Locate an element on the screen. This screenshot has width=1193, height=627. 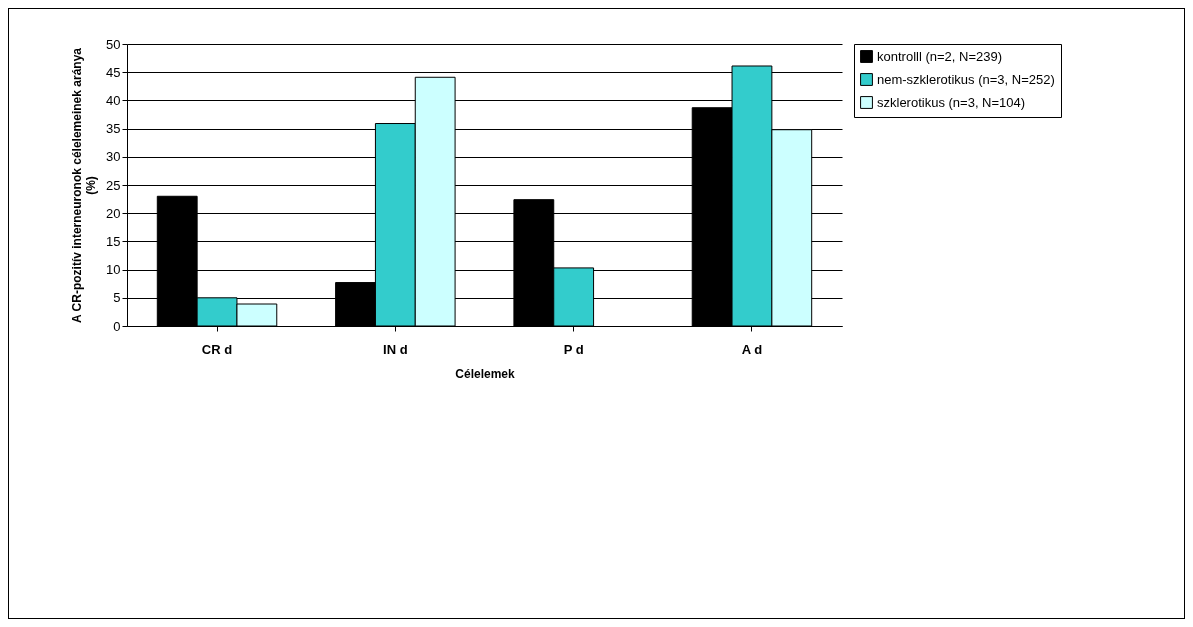
x-tick-label: IN d is located at coordinates (395, 349).